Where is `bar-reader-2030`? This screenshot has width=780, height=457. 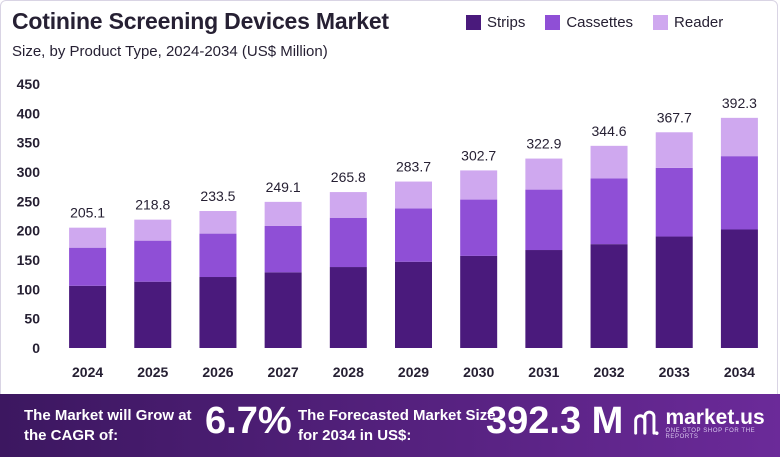 bar-reader-2030 is located at coordinates (479, 185).